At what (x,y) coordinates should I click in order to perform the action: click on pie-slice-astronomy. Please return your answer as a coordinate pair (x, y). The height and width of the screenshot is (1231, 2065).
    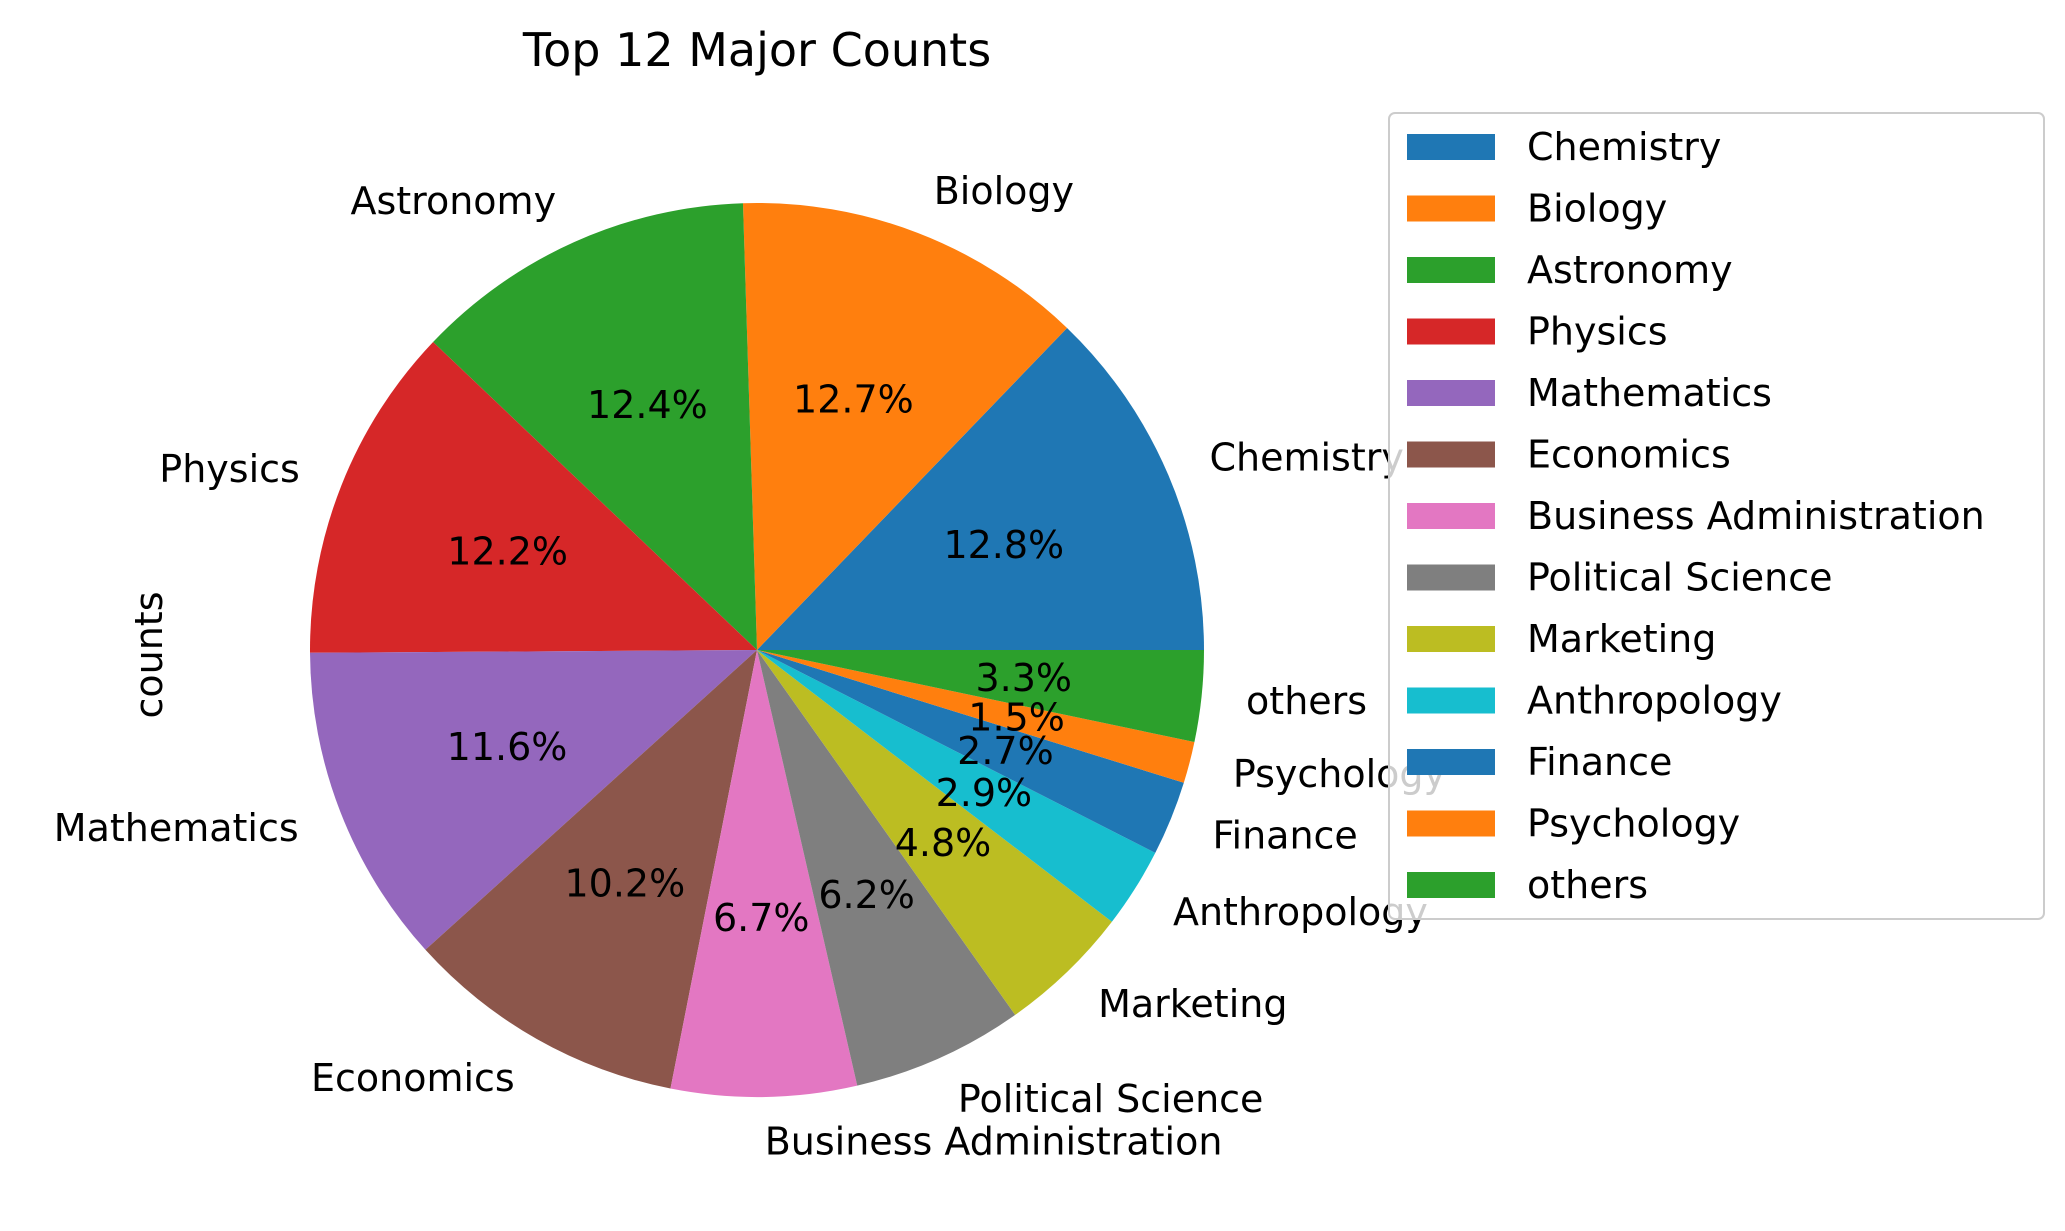
    Looking at the image, I should click on (595, 426).